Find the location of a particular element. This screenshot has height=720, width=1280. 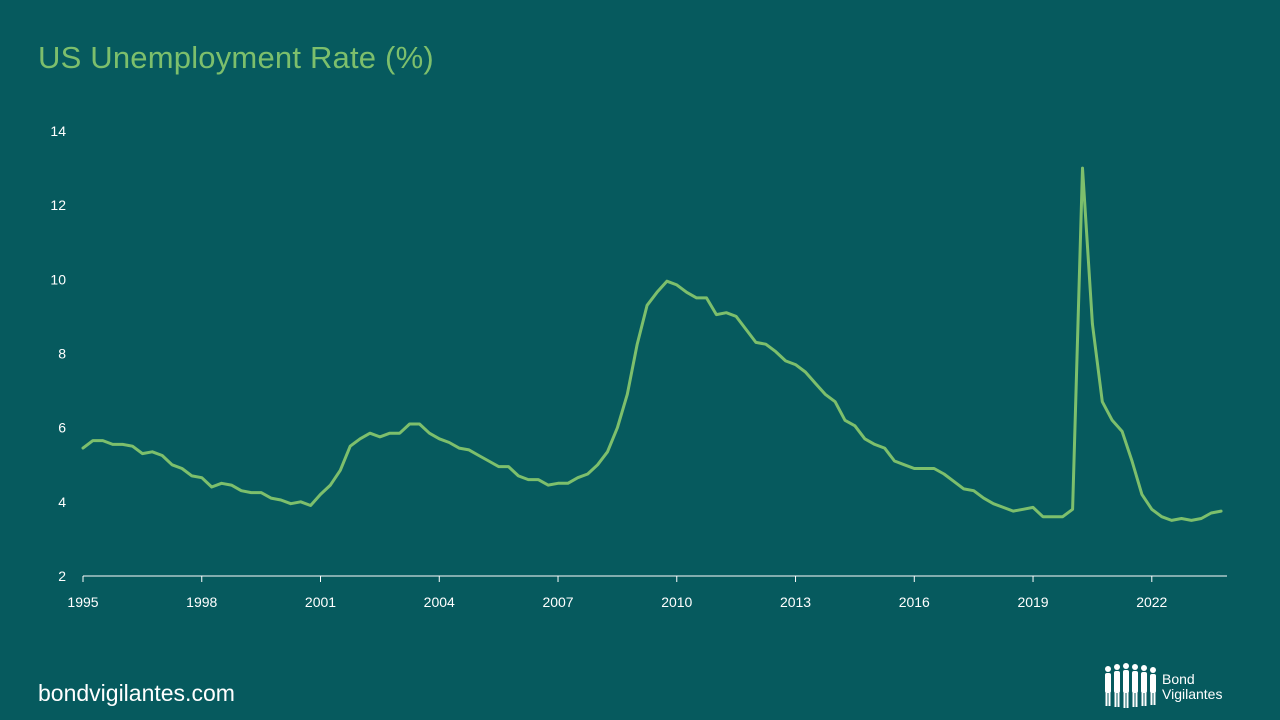

logo-text-vigilantes: Vigilantes is located at coordinates (1192, 694).